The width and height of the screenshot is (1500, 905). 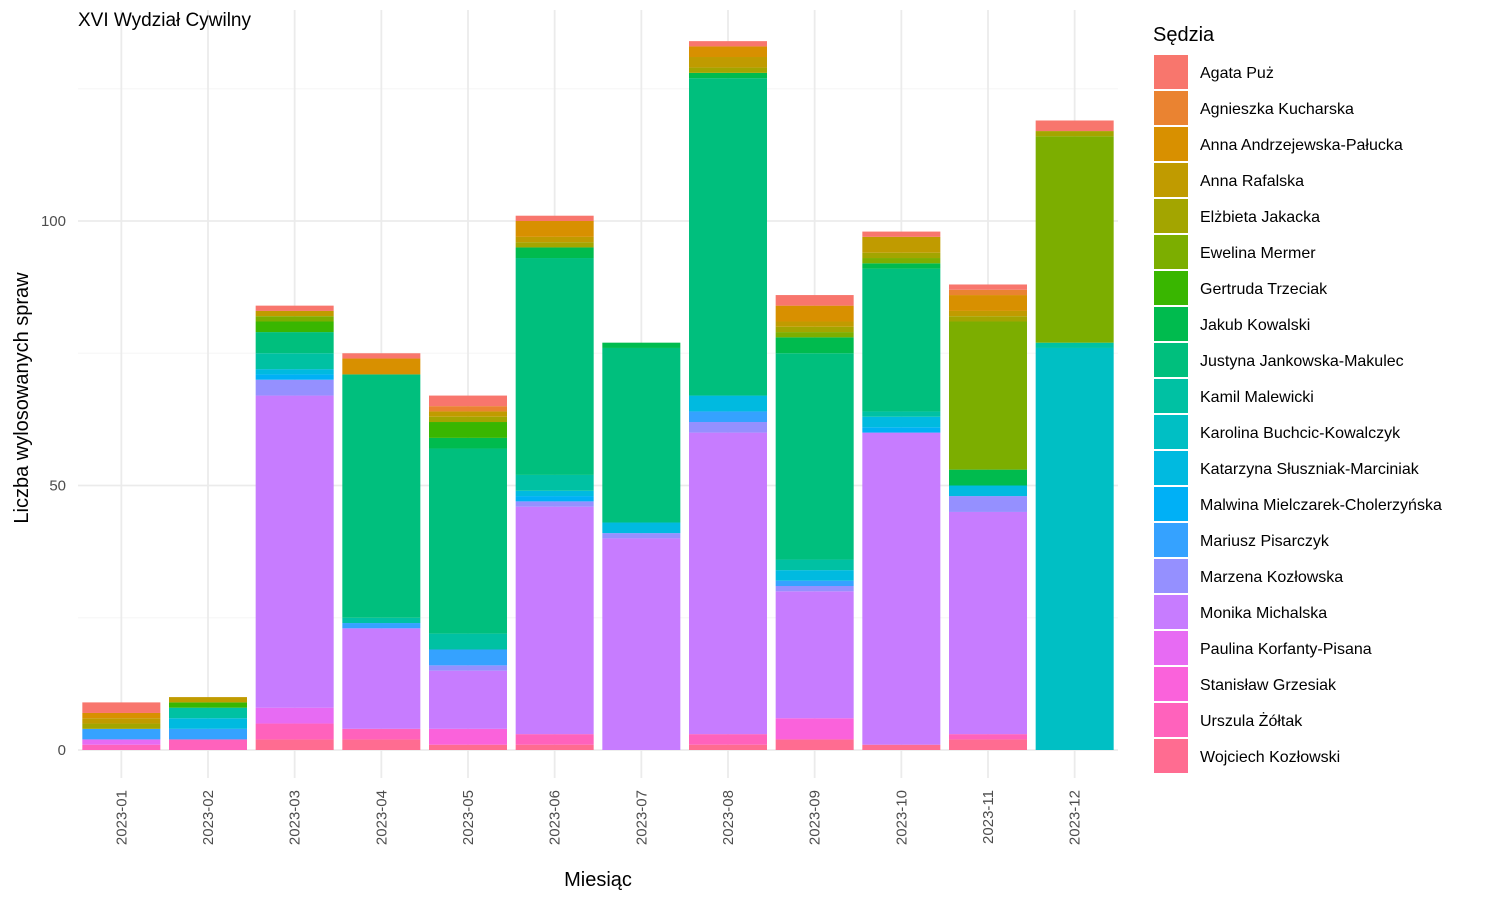 I want to click on x-tick-label: 2023-09, so click(x=815, y=817).